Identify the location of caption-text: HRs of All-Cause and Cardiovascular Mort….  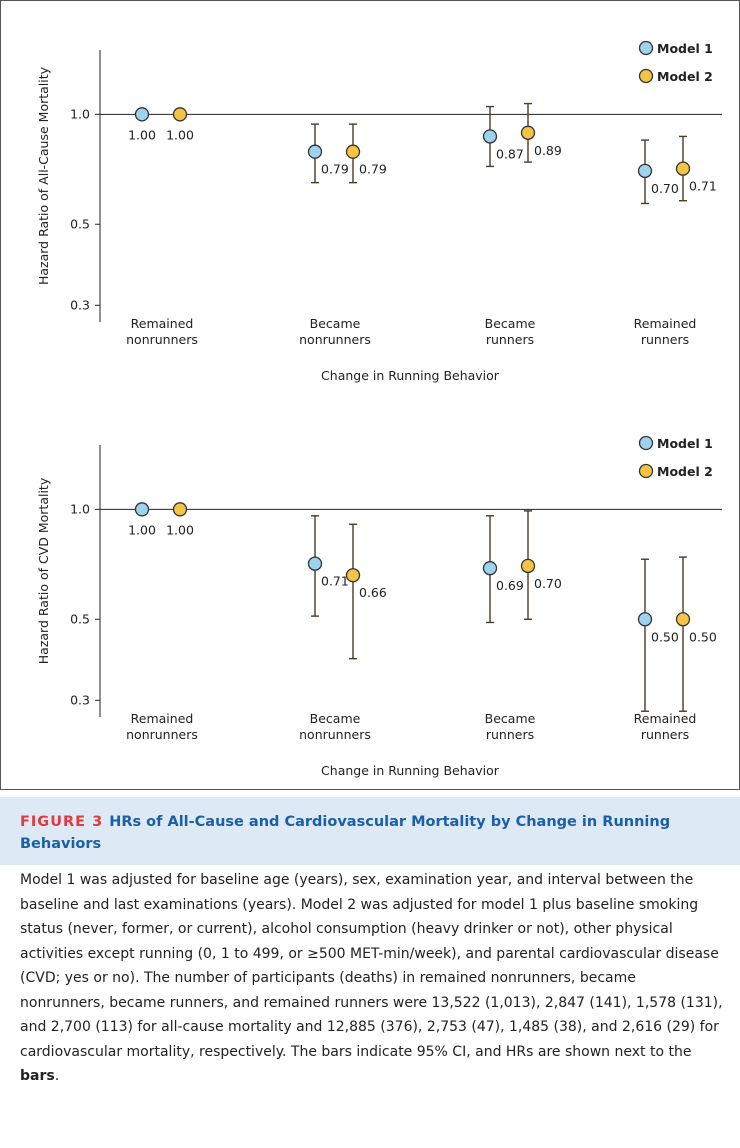
(345, 833).